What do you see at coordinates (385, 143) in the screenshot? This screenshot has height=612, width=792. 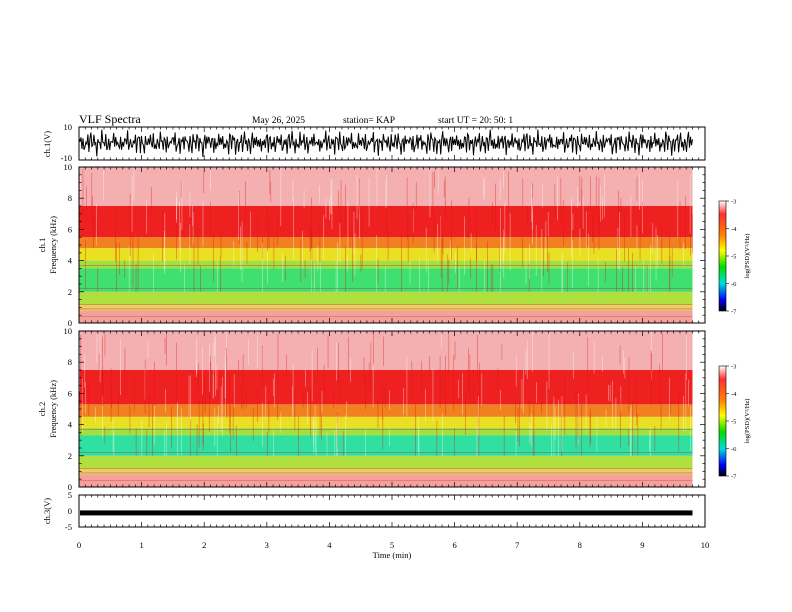 I see `waveform-ch1-line` at bounding box center [385, 143].